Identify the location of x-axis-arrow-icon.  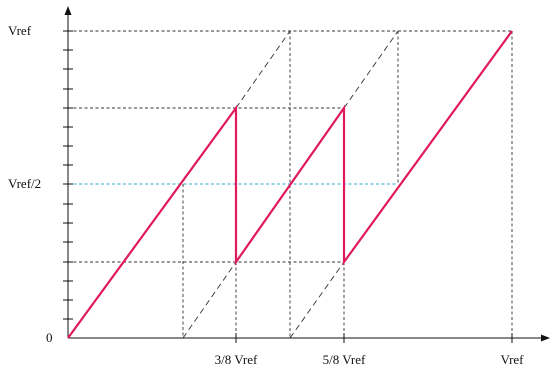
(545, 338).